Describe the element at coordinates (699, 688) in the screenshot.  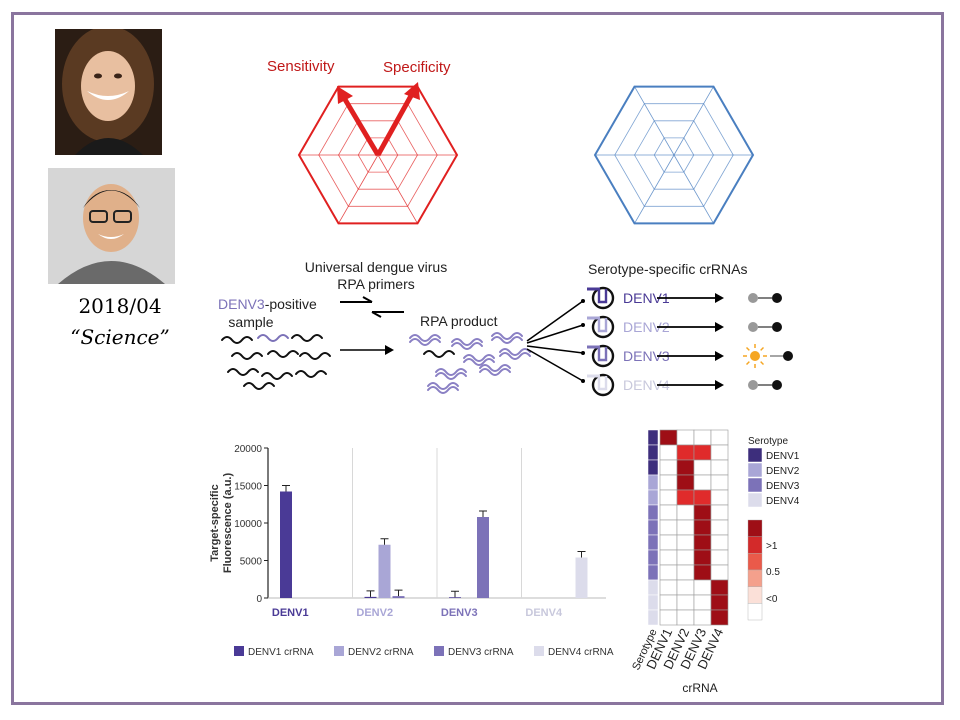
I see `heatmap-x-label: crRNA` at that location.